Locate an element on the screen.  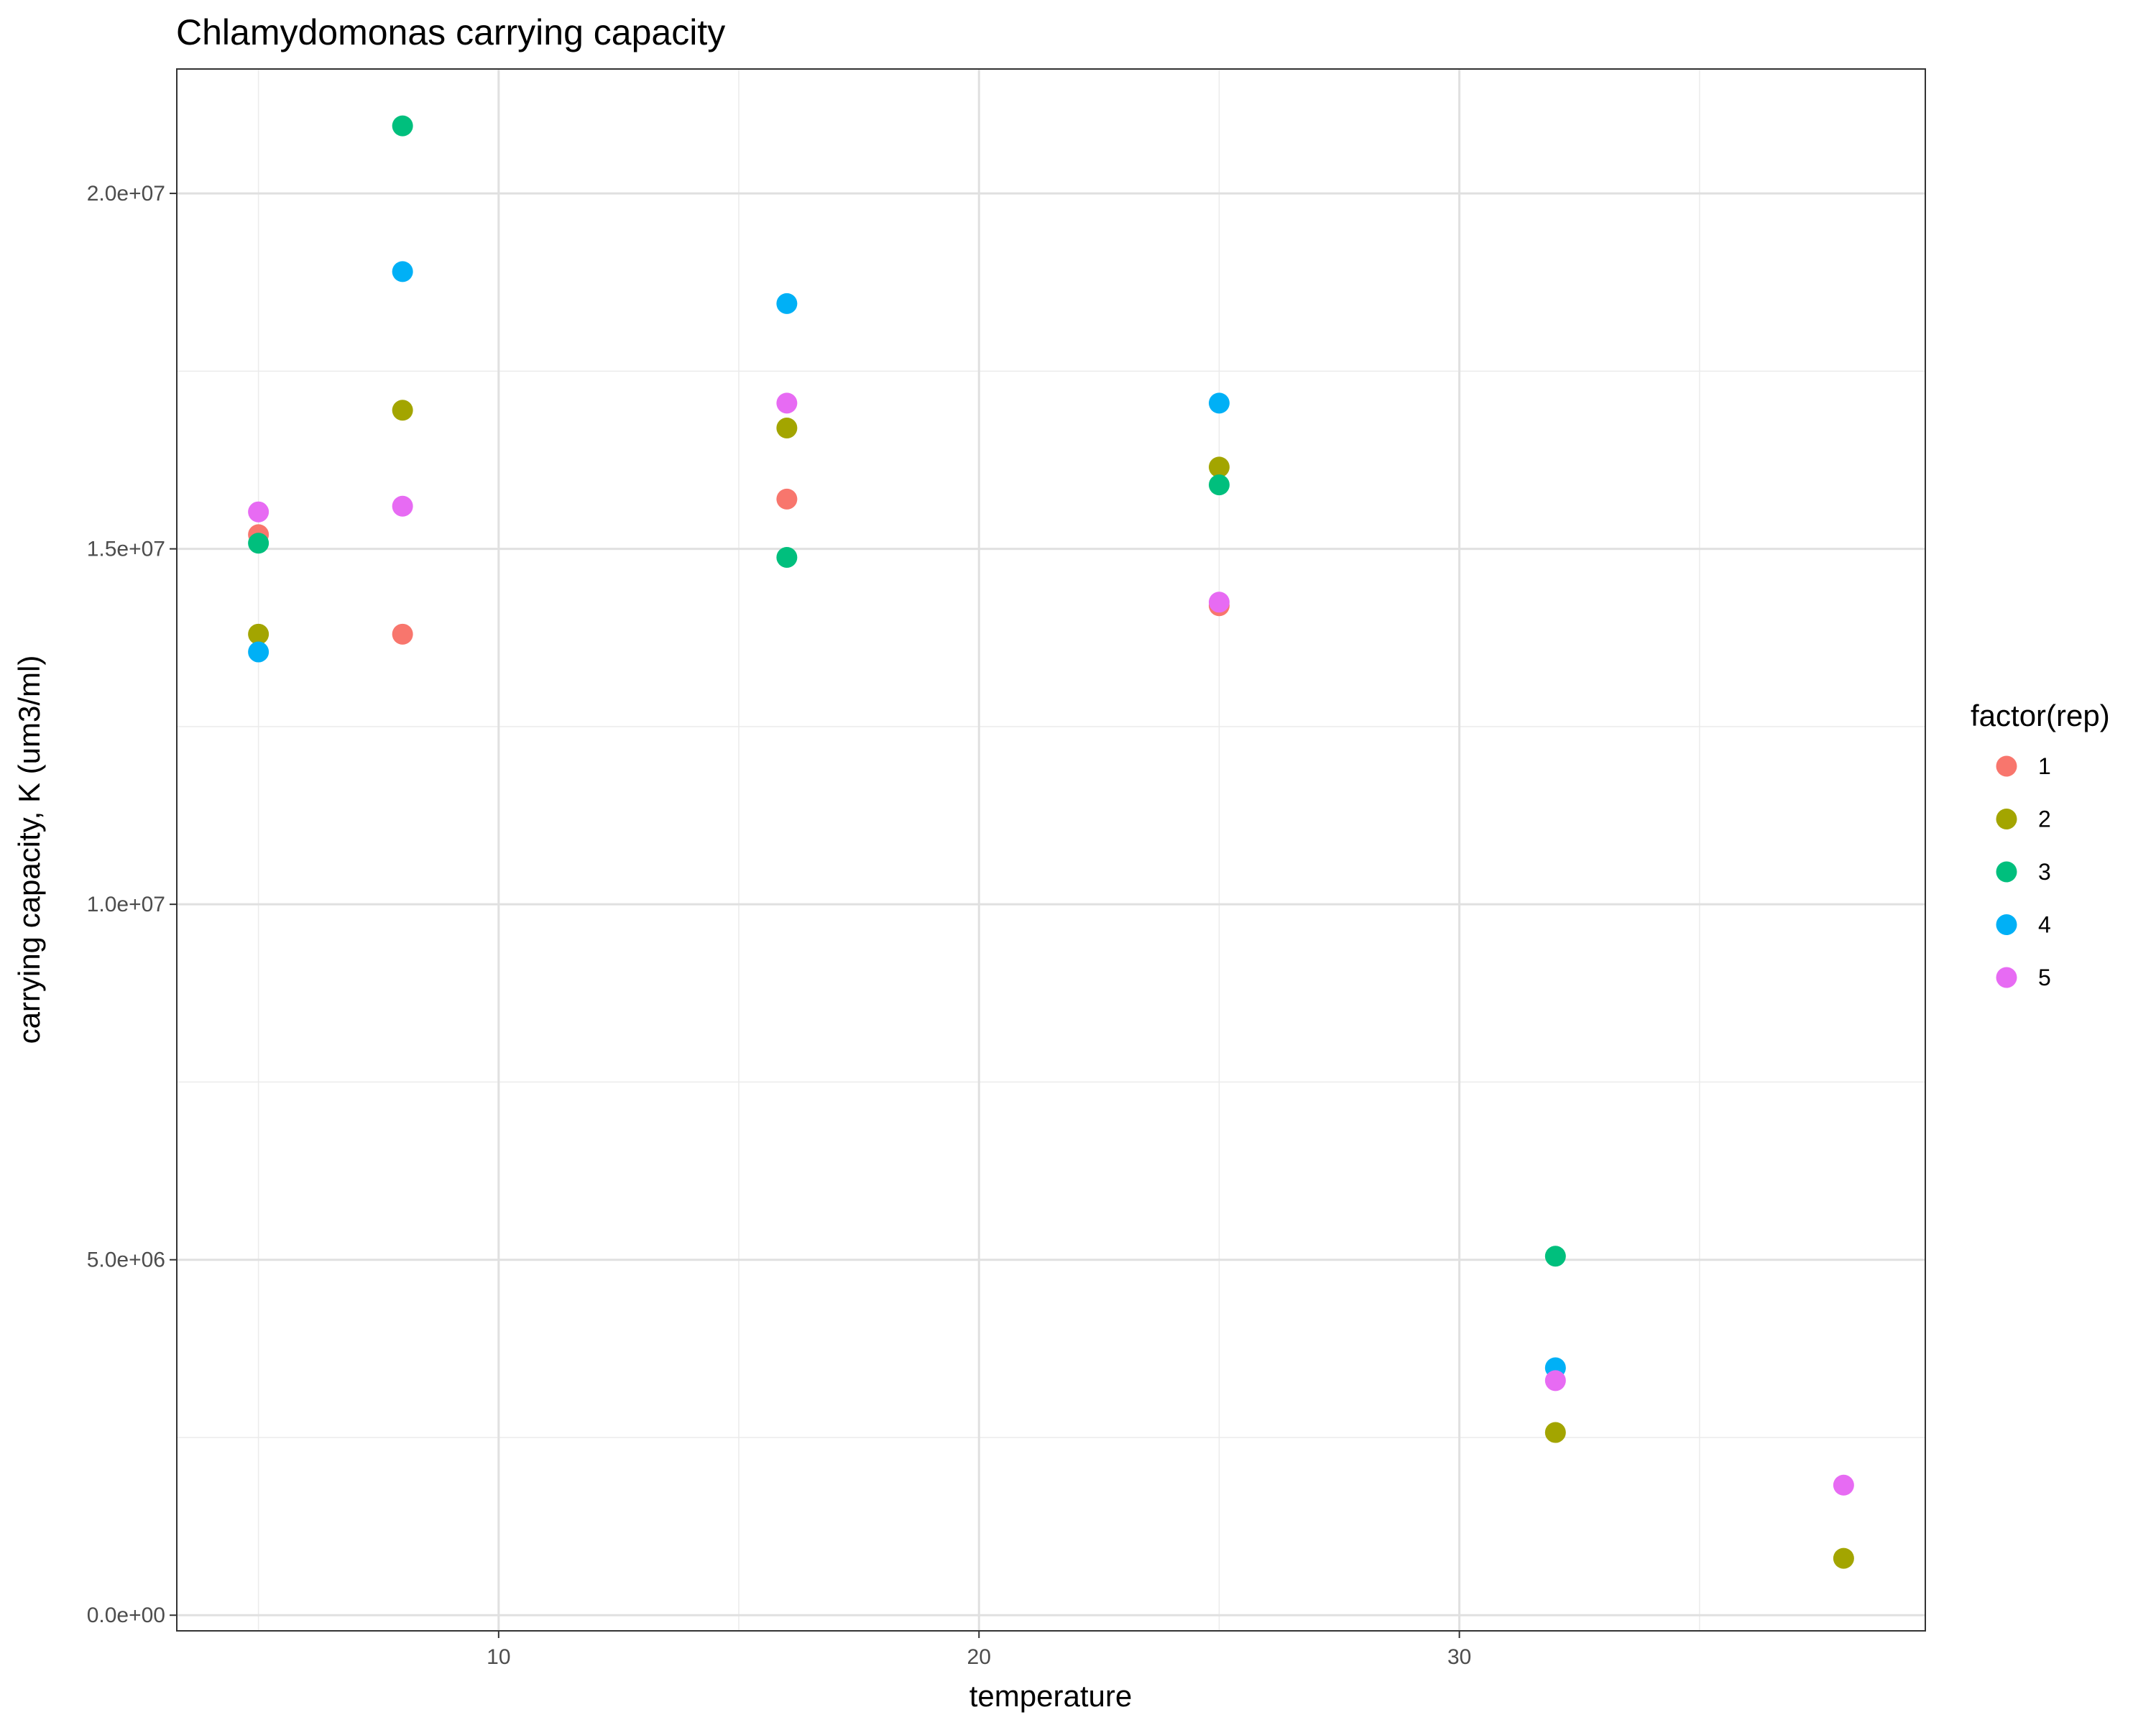
y-tick-label: 2.0e+07 is located at coordinates (126, 194).